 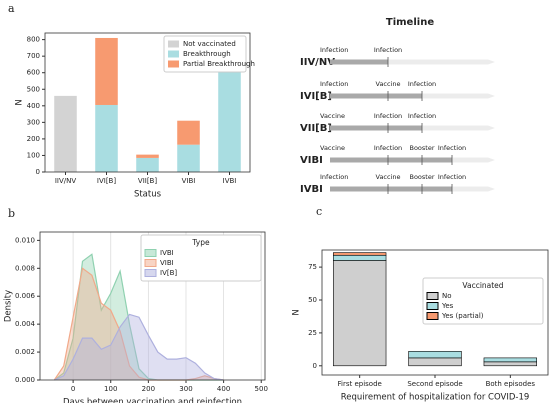 I want to click on x-tick-label: 200, so click(x=148, y=389).